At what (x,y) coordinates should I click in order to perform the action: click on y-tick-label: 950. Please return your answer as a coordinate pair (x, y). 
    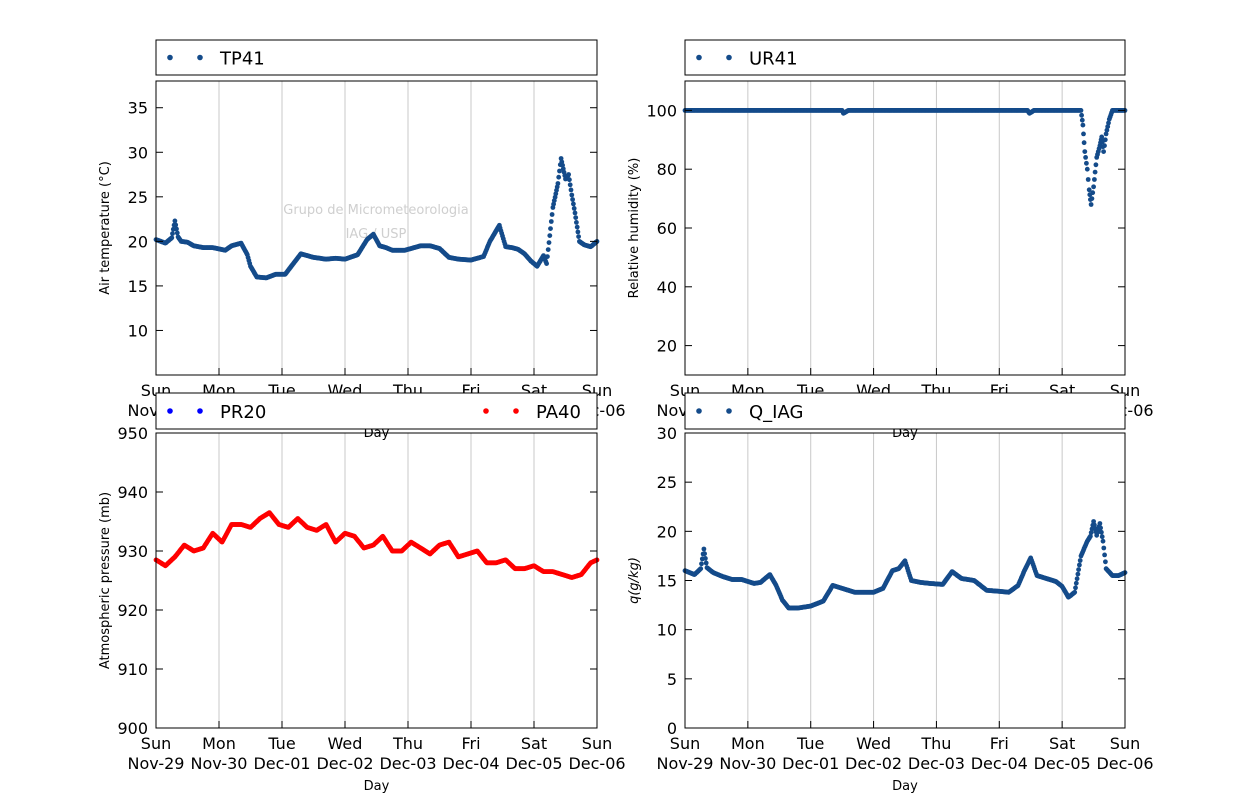
    Looking at the image, I should click on (132, 433).